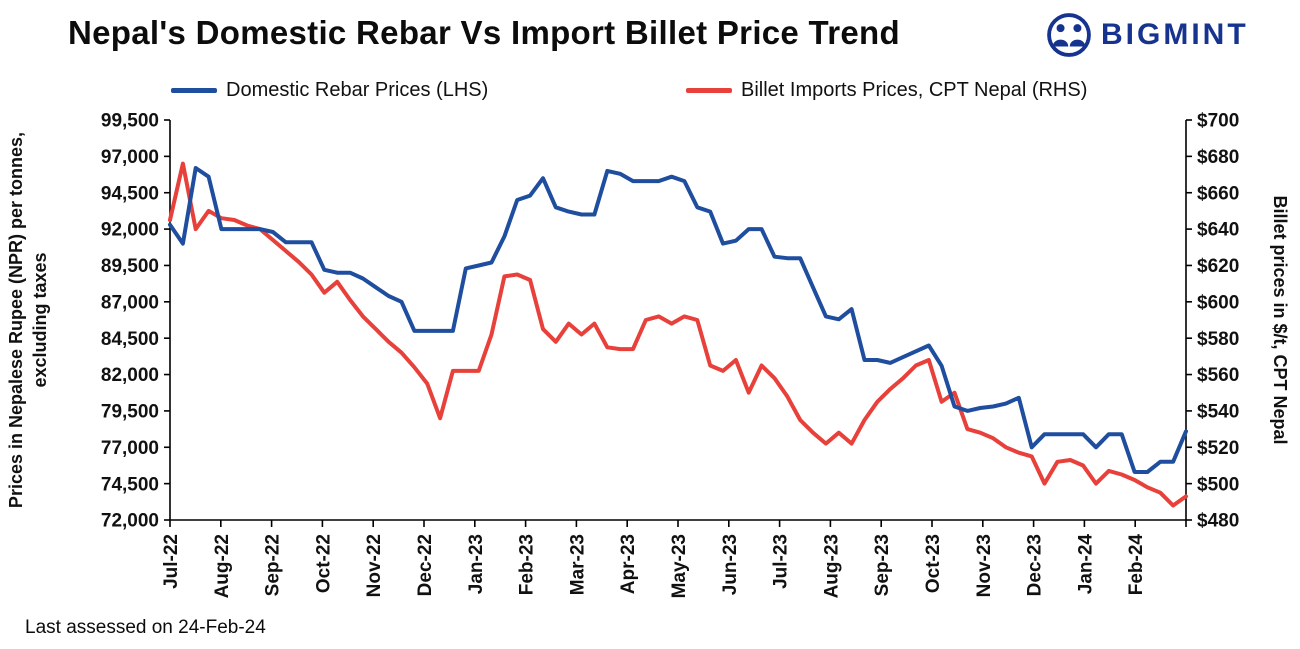 Image resolution: width=1300 pixels, height=649 pixels. I want to click on y-right-tick-label: $680, so click(1218, 157).